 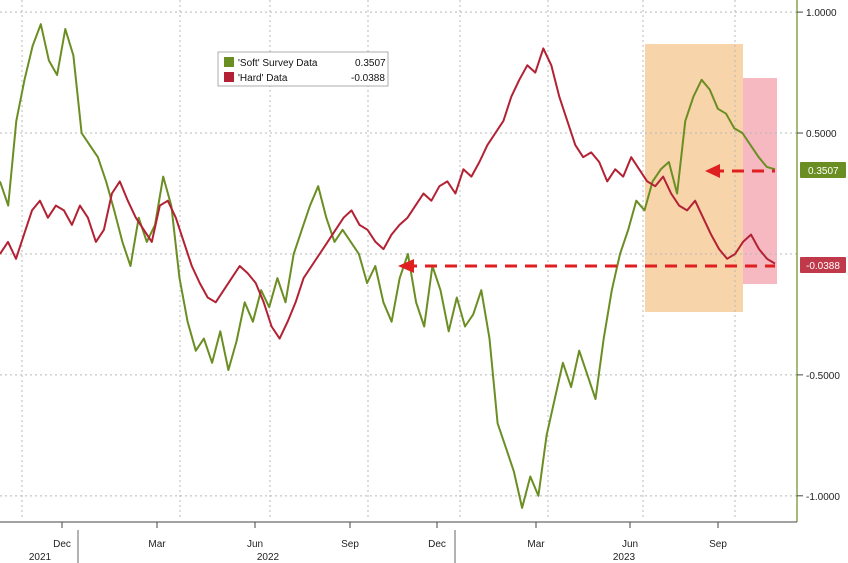 What do you see at coordinates (624, 557) in the screenshot?
I see `x-year-label: 2023` at bounding box center [624, 557].